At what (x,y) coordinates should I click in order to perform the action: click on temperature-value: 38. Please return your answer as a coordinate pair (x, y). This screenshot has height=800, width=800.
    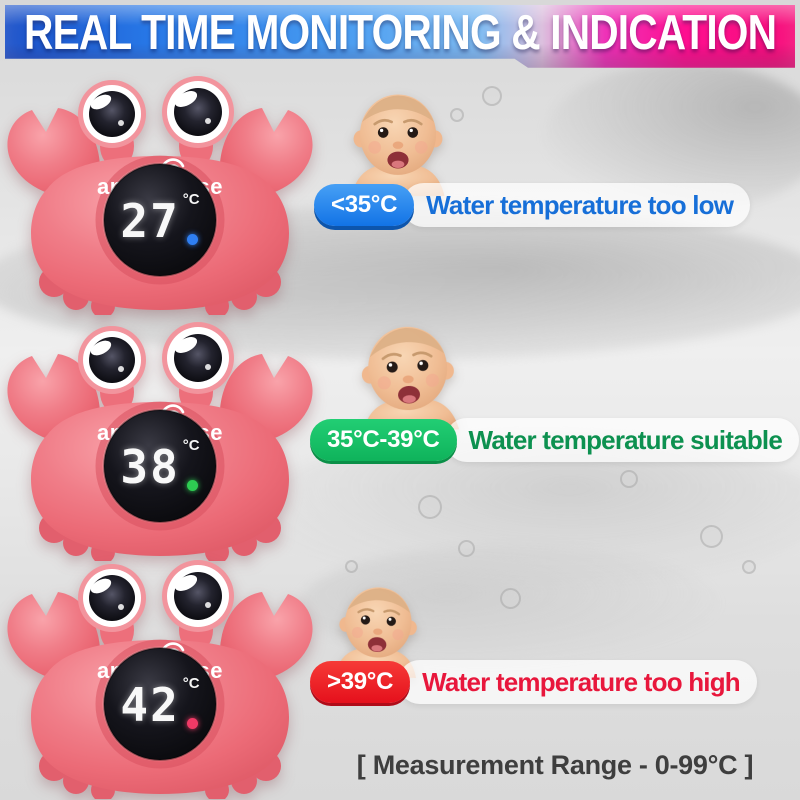
    Looking at the image, I should click on (150, 467).